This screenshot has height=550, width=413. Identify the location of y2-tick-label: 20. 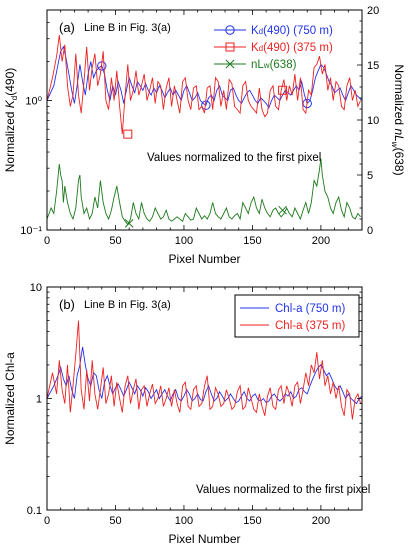
(373, 11).